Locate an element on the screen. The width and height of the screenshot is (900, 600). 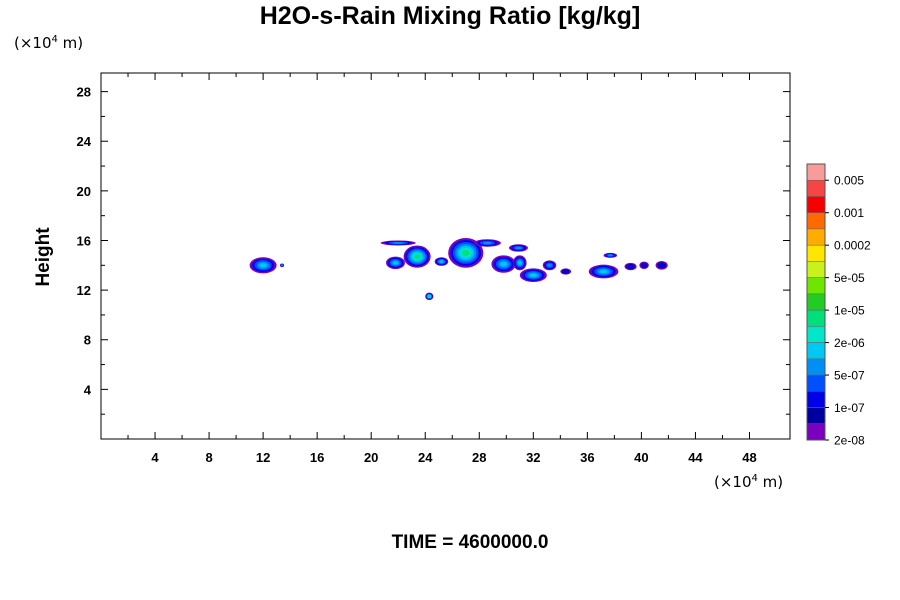
x-tick-label: 32 is located at coordinates (533, 457).